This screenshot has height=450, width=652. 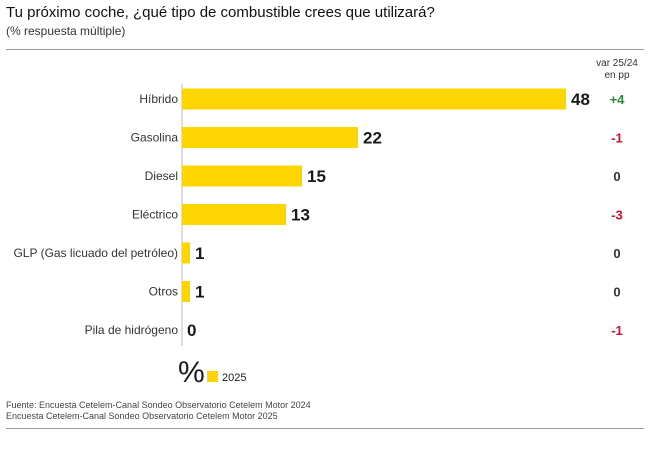 I want to click on category-label: Diesel, so click(x=161, y=176).